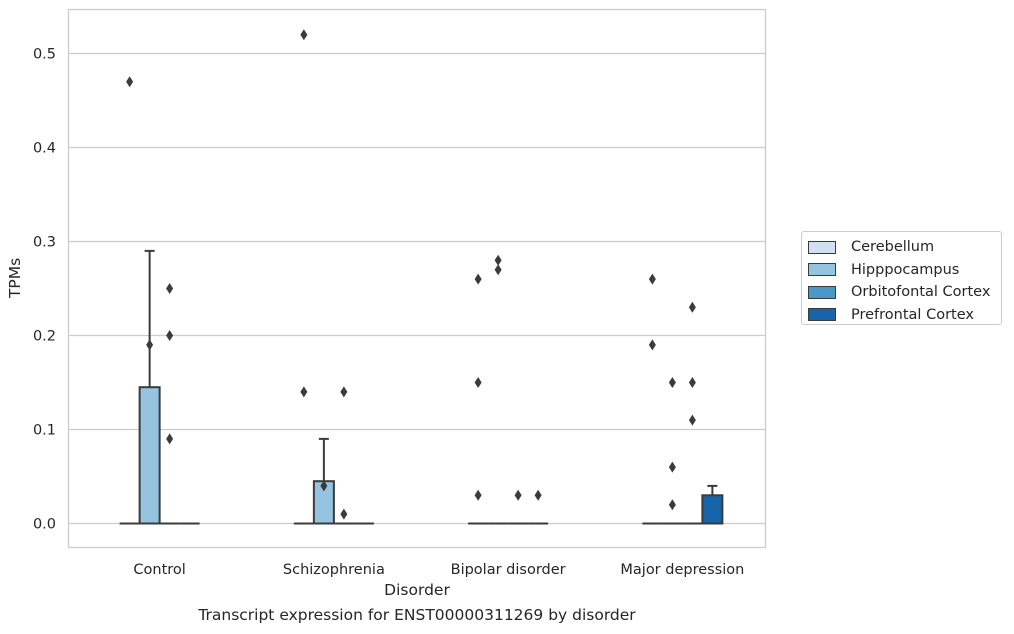 This screenshot has height=634, width=1014. Describe the element at coordinates (15, 278) in the screenshot. I see `y-axis-title: TPMs` at that location.